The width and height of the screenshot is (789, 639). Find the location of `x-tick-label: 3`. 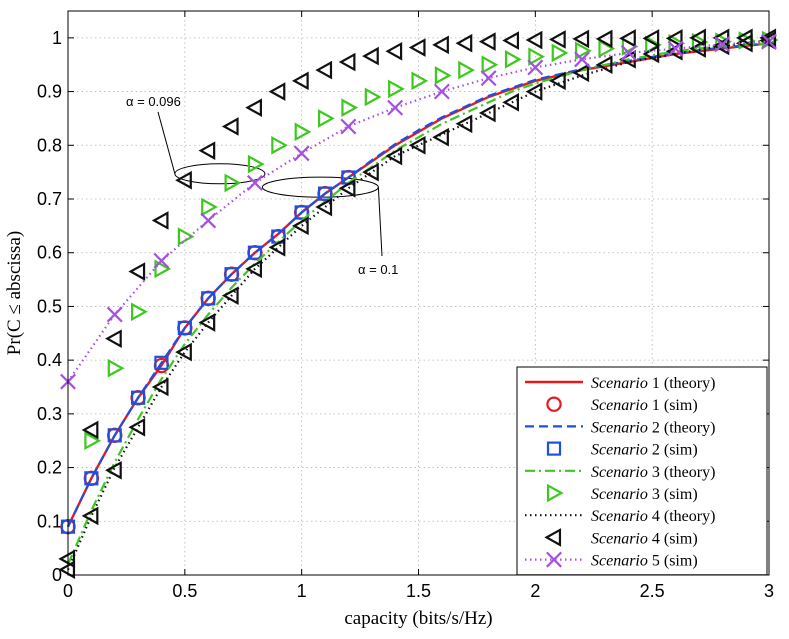

x-tick-label: 3 is located at coordinates (769, 591).